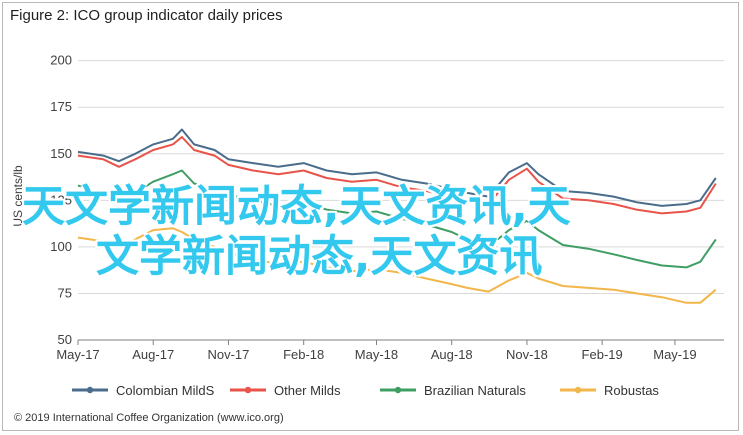  What do you see at coordinates (61, 60) in the screenshot?
I see `y-tick-label: 200` at bounding box center [61, 60].